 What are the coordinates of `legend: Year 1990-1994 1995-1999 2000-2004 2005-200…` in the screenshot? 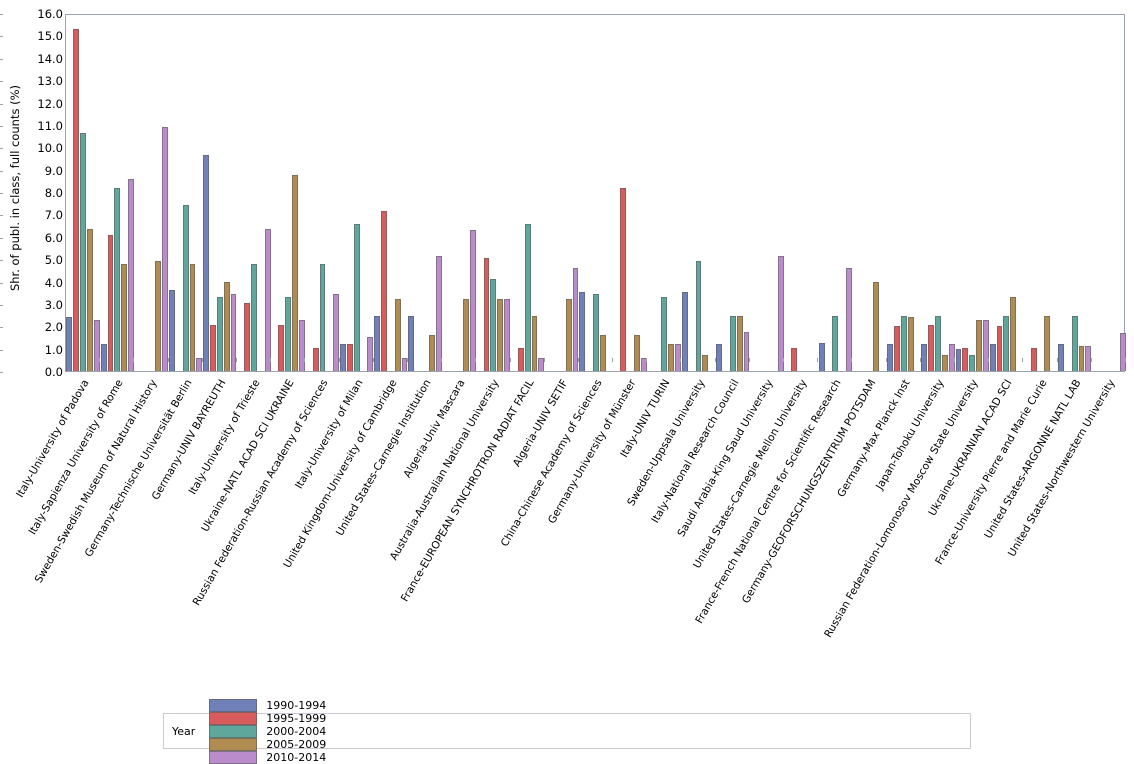 It's located at (567, 731).